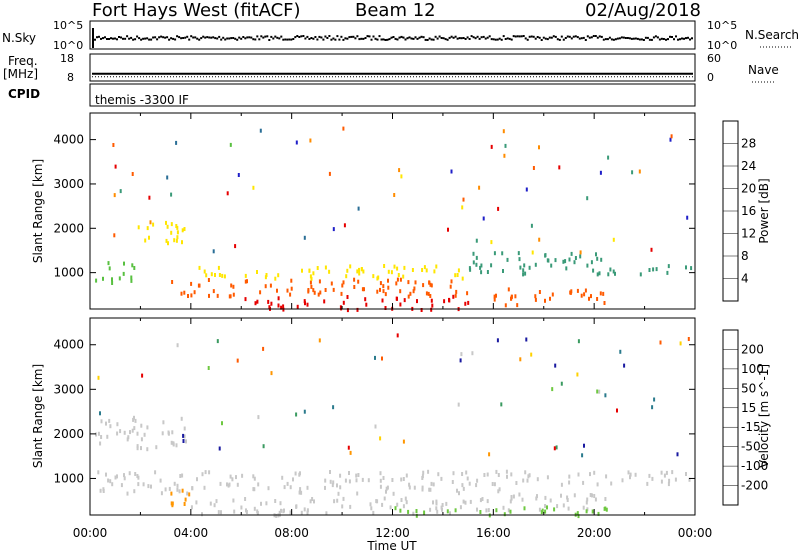  I want to click on time-tick-label: 00:00, so click(695, 533).